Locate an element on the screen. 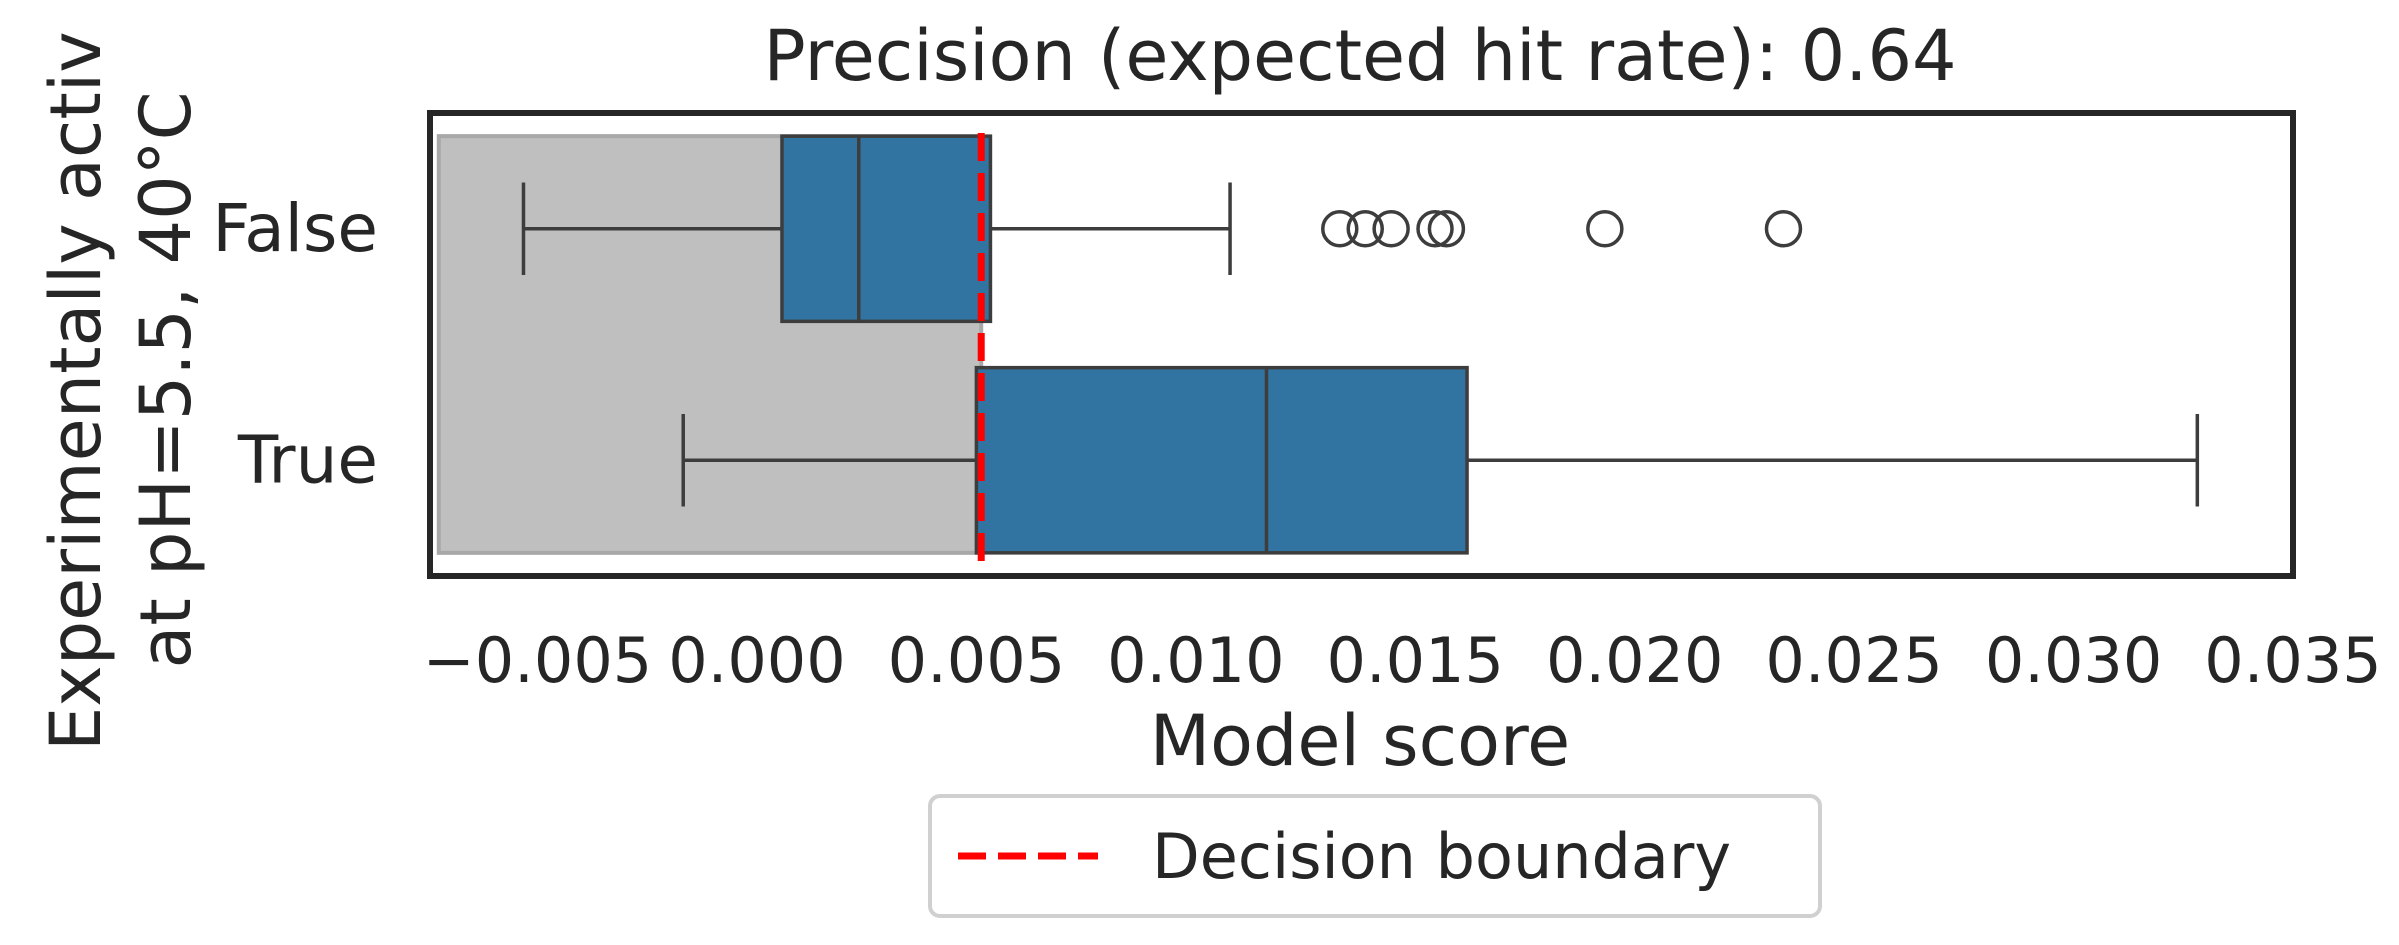  legend-label: Decision boundary is located at coordinates (1441, 856).